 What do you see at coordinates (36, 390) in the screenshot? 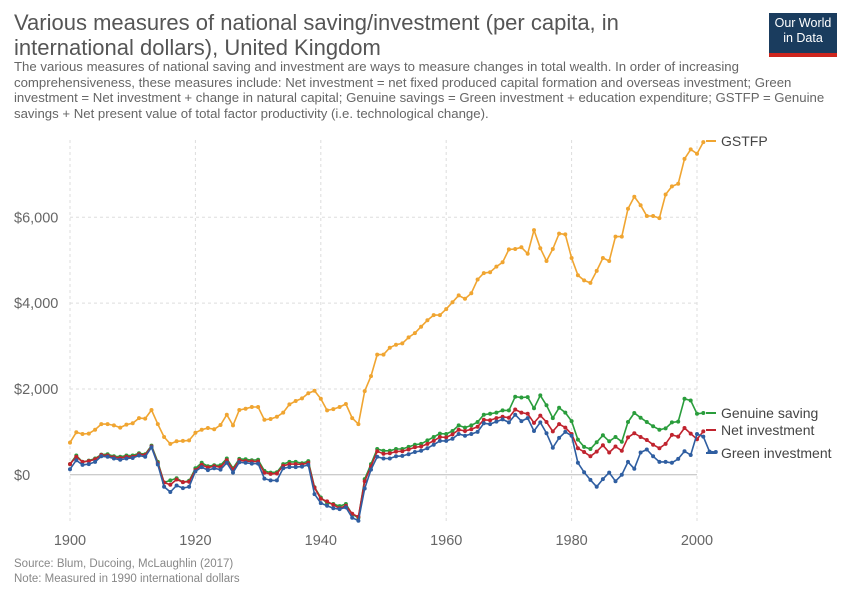
I see `y-tick-label: $2,000` at bounding box center [36, 390].